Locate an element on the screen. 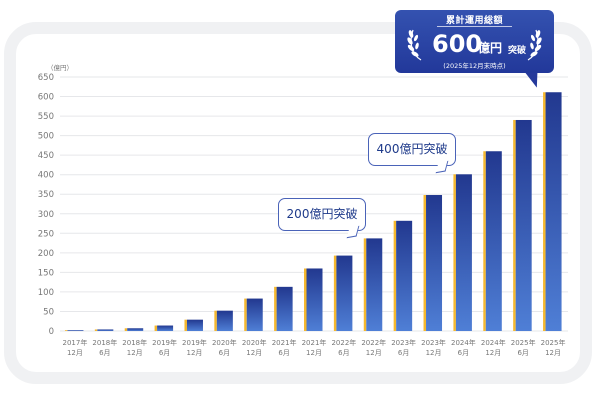  laurel-left-icon is located at coordinates (414, 45).